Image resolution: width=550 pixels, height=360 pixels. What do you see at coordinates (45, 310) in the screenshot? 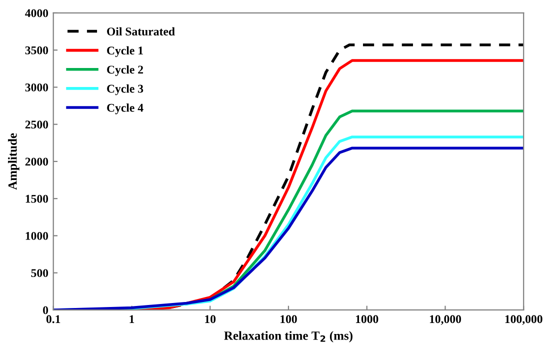
I see `y-tick-label: 0` at bounding box center [45, 310].